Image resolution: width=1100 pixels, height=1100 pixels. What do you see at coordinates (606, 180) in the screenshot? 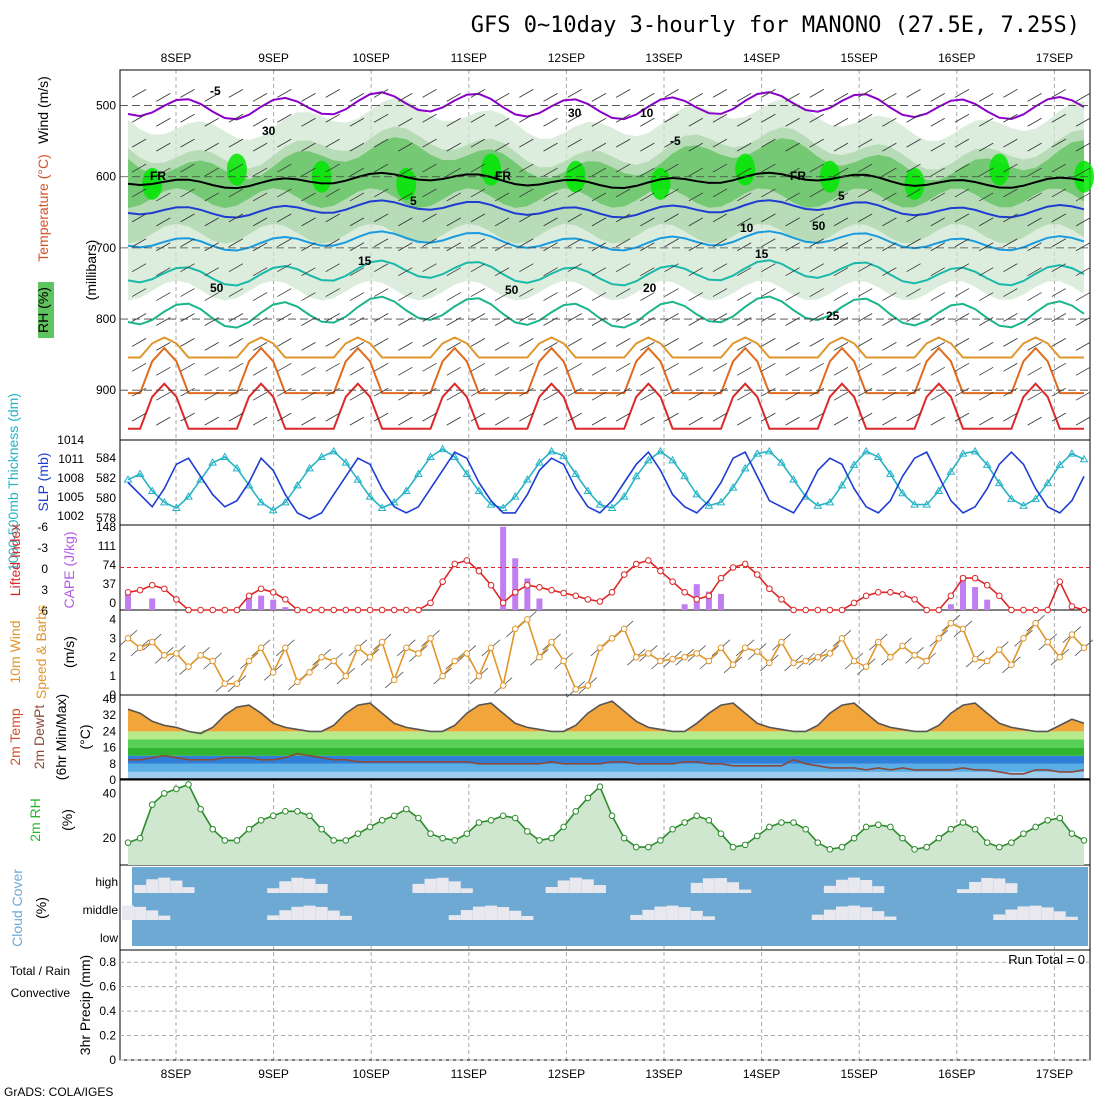
I see `freezing-level-contour` at bounding box center [606, 180].